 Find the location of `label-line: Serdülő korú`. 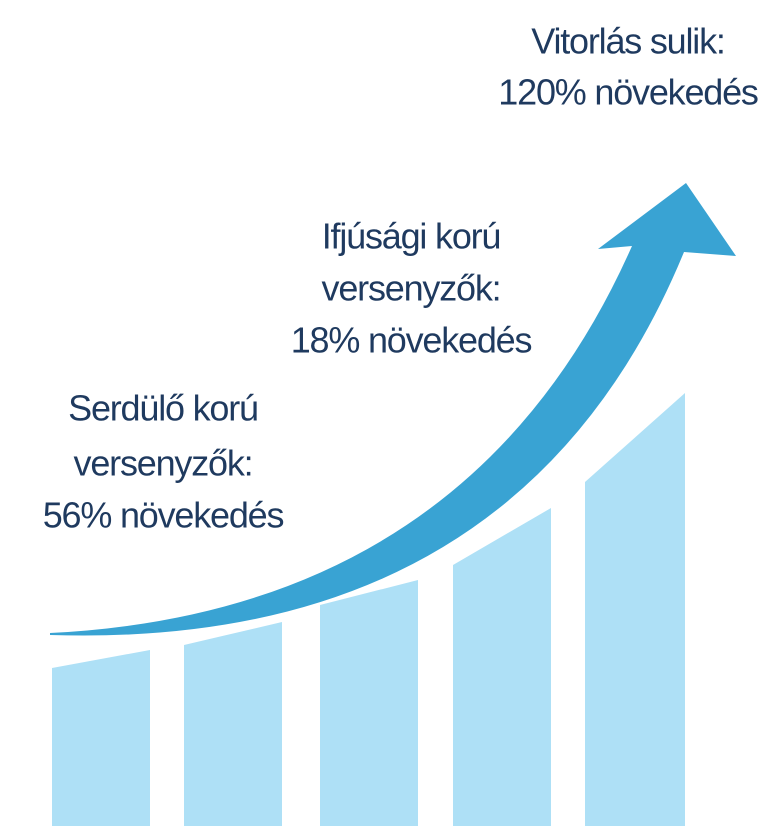

label-line: Serdülő korú is located at coordinates (163, 408).